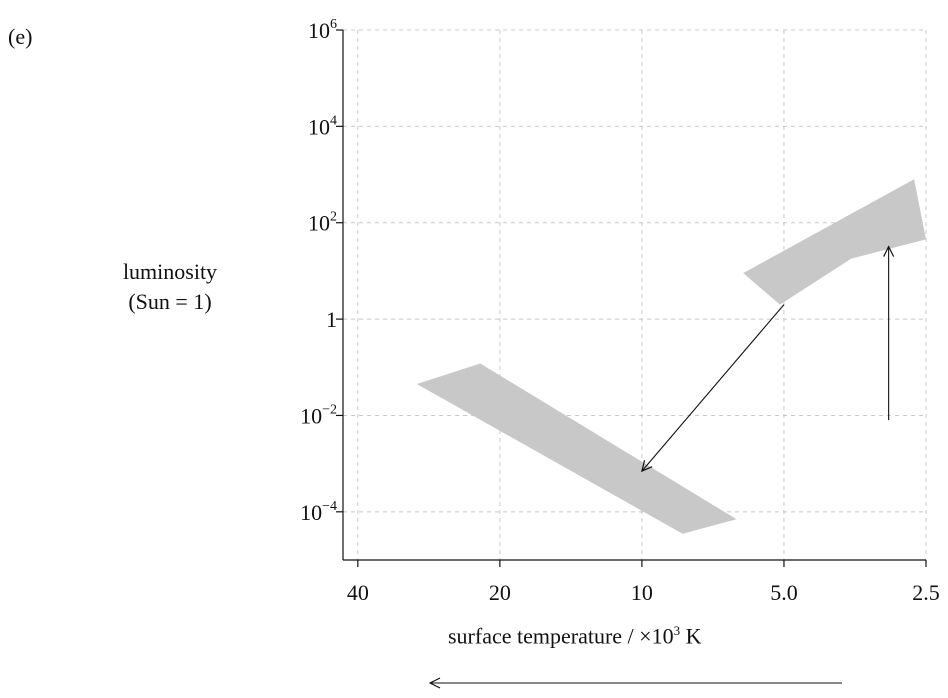 Image resolution: width=948 pixels, height=698 pixels. I want to click on x-axis-label-prefix: surface temperature / ×10, so click(561, 636).